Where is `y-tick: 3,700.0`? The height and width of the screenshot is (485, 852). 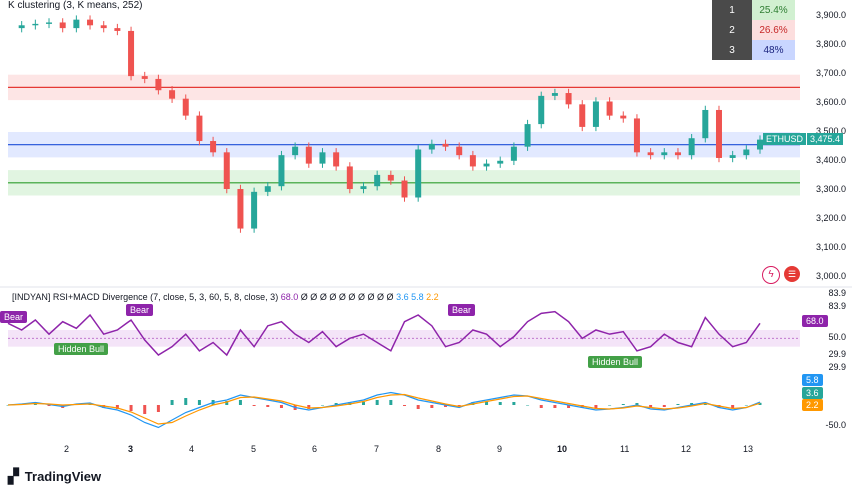 y-tick: 3,700.0 is located at coordinates (830, 73).